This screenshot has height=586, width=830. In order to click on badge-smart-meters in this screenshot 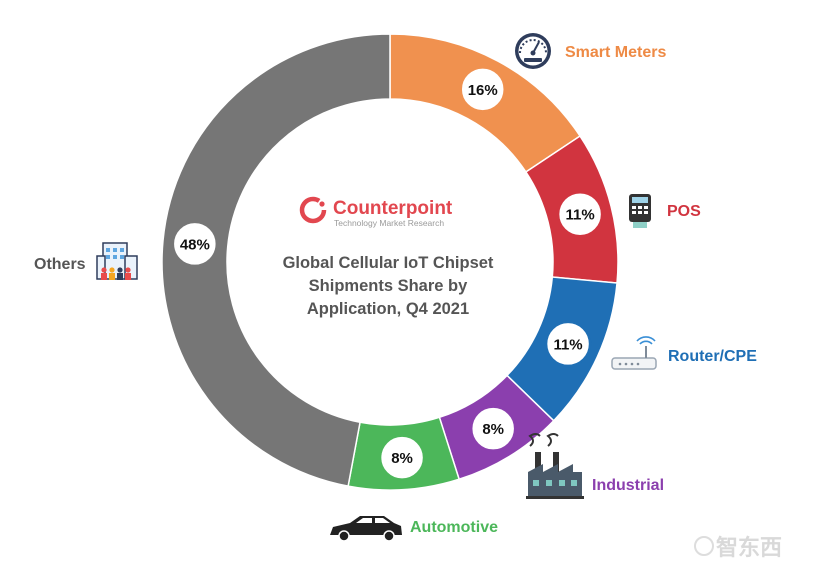, I will do `click(482, 89)`.